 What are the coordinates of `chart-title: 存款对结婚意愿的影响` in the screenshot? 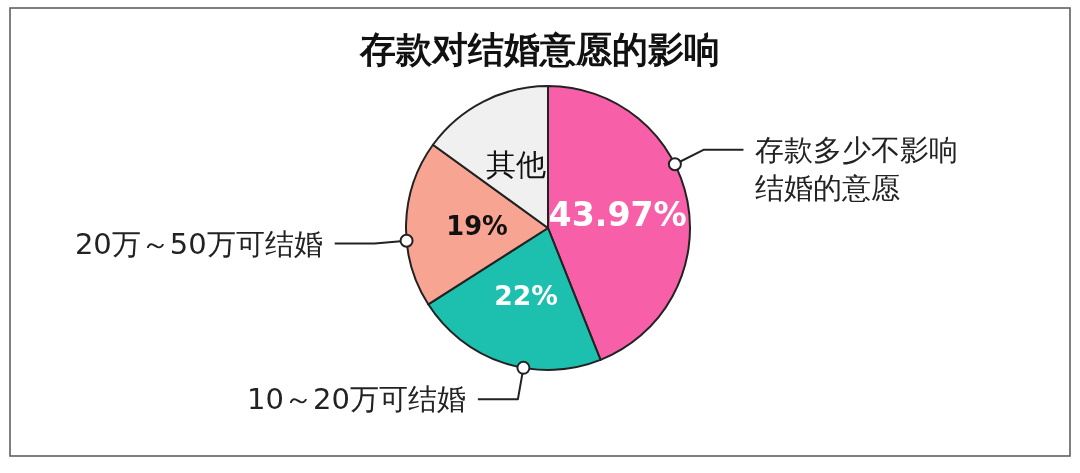 It's located at (539, 49).